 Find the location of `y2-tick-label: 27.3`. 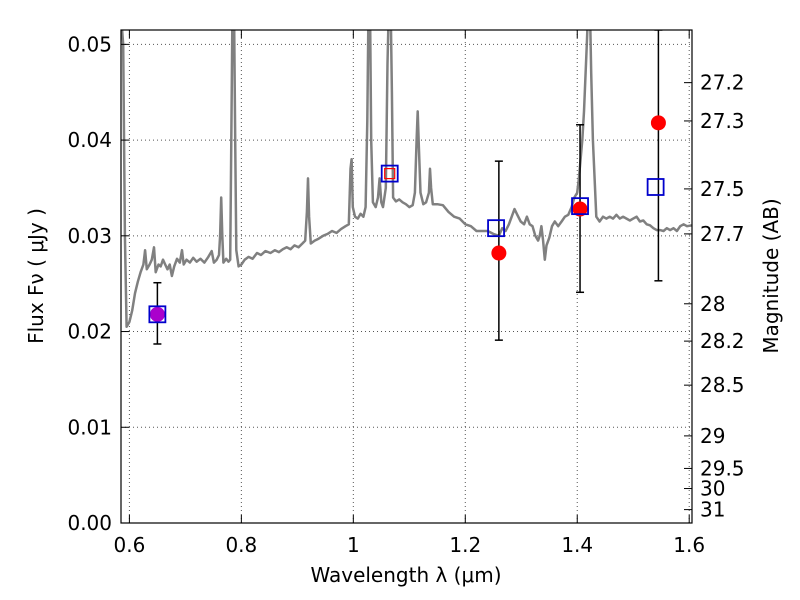

y2-tick-label: 27.3 is located at coordinates (722, 121).